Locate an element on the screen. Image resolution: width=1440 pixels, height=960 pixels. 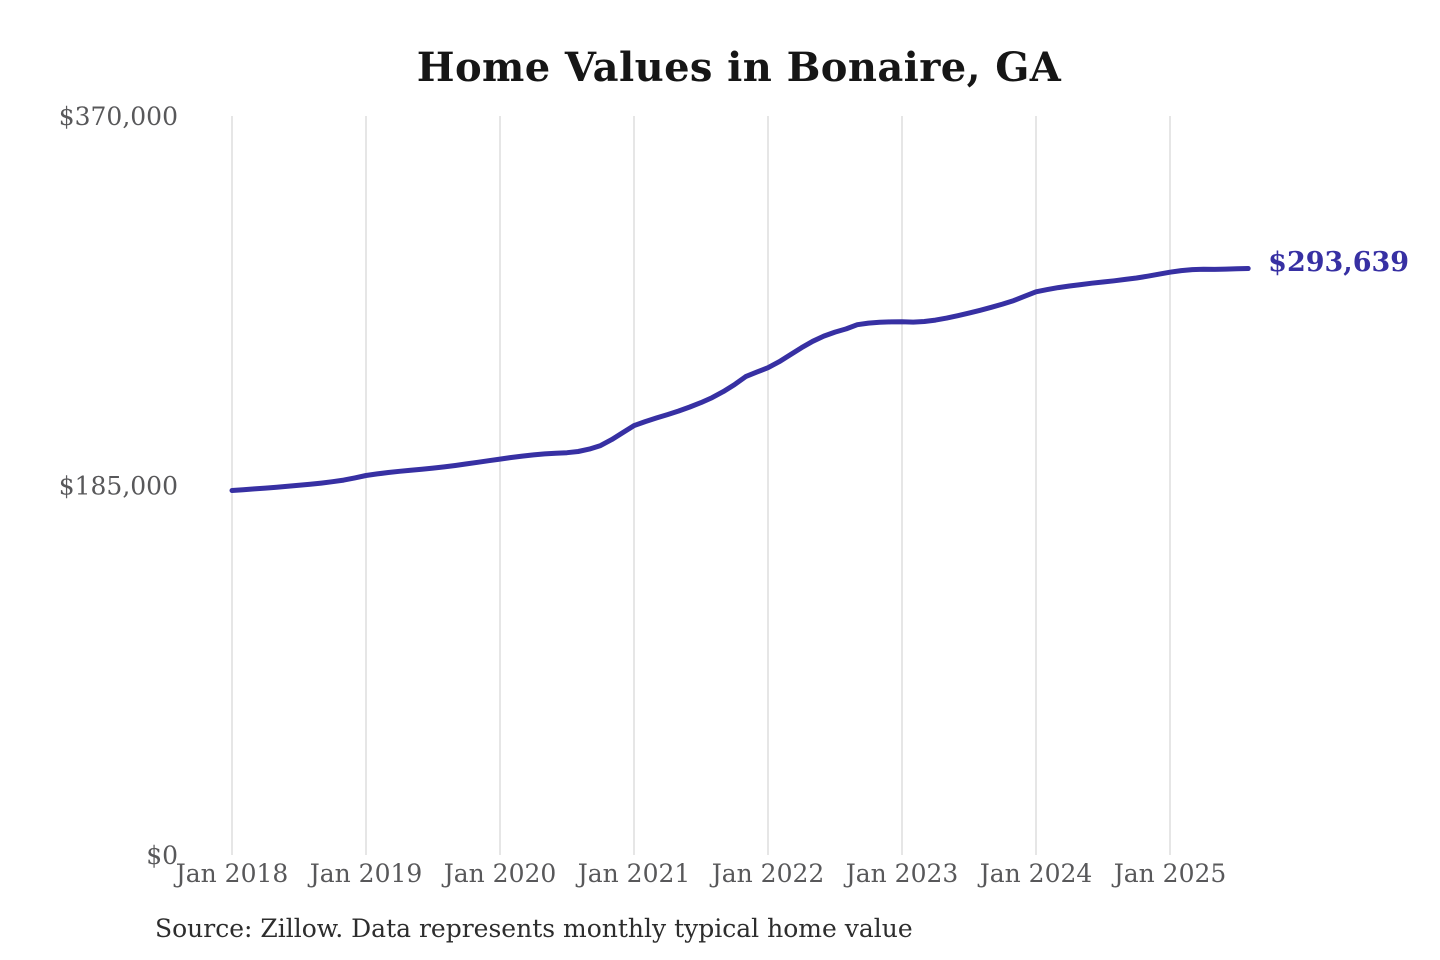
x-tick-label: Jan 2021 is located at coordinates (633, 873).